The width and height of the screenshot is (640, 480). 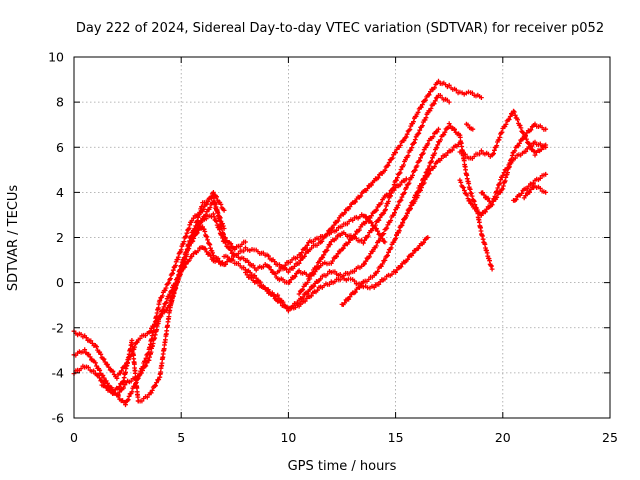 What do you see at coordinates (74, 437) in the screenshot?
I see `x-tick-label: 0` at bounding box center [74, 437].